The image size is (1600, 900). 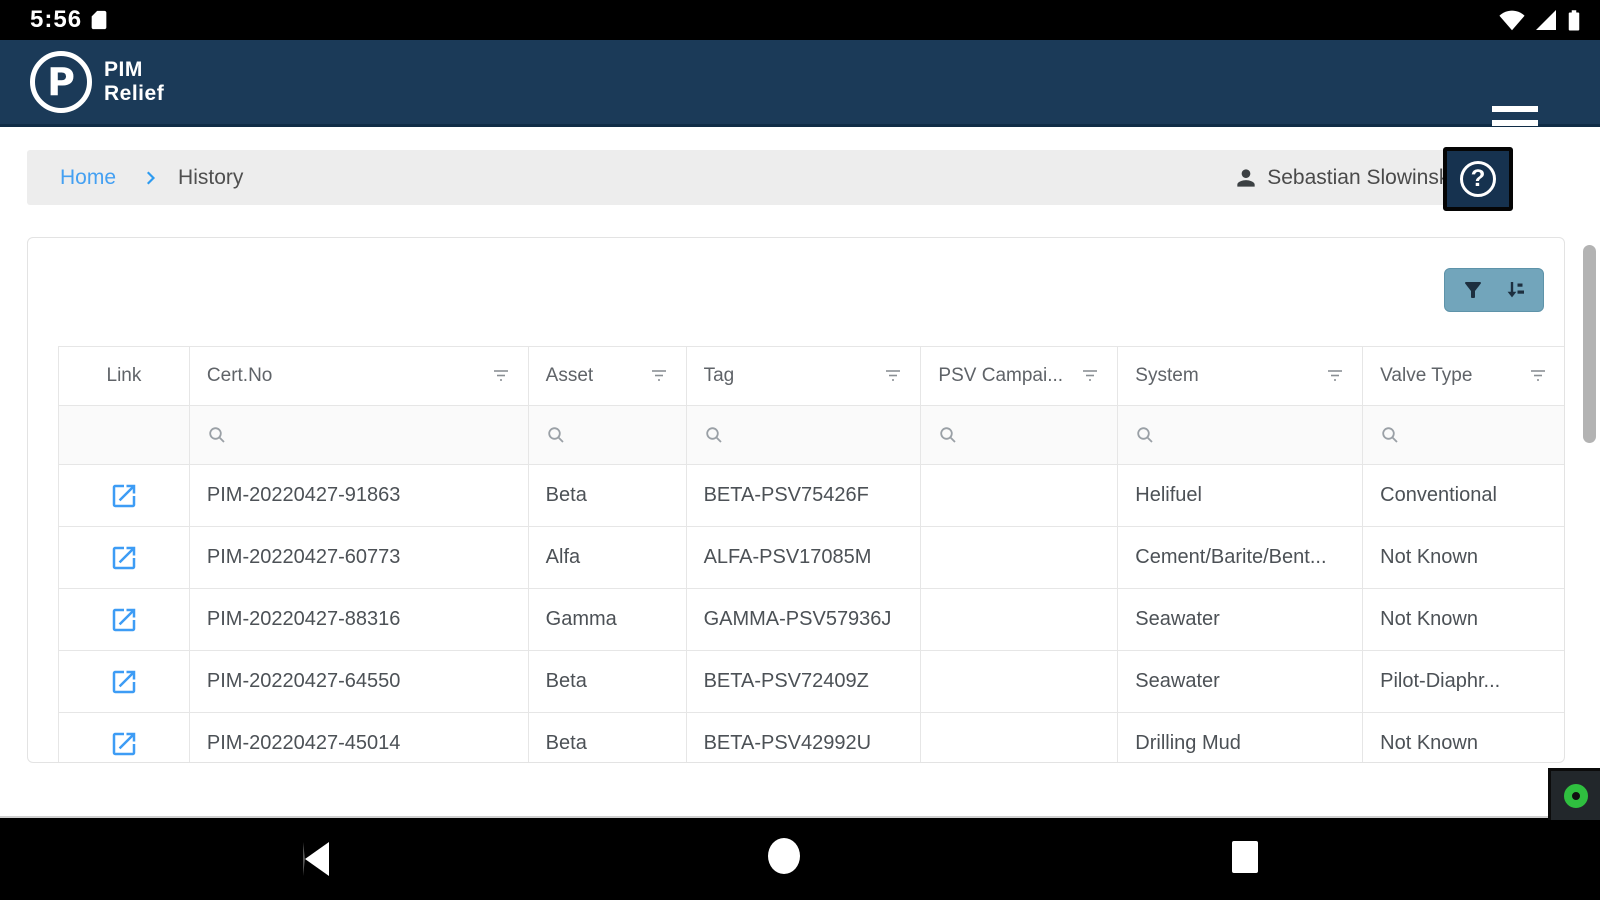 What do you see at coordinates (56, 19) in the screenshot?
I see `clock: 5:56` at bounding box center [56, 19].